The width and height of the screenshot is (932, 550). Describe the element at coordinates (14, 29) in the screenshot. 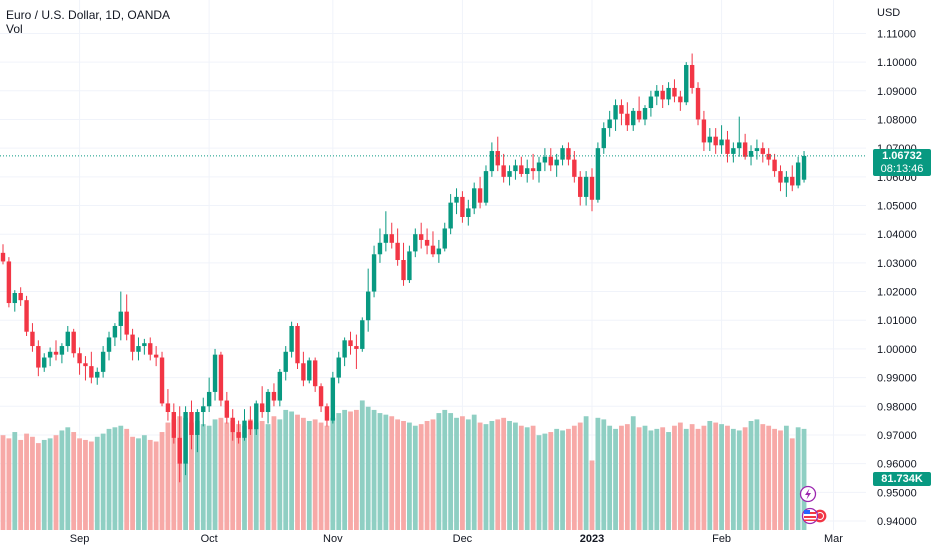

I see `volume-legend: Vol` at that location.